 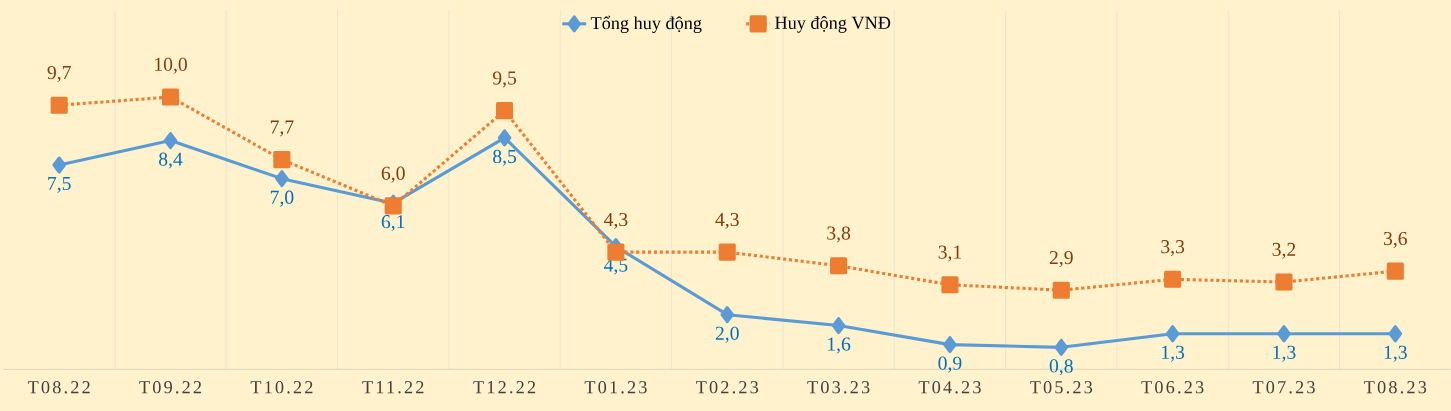 I want to click on x-tick-label: T07.23, so click(x=1283, y=387).